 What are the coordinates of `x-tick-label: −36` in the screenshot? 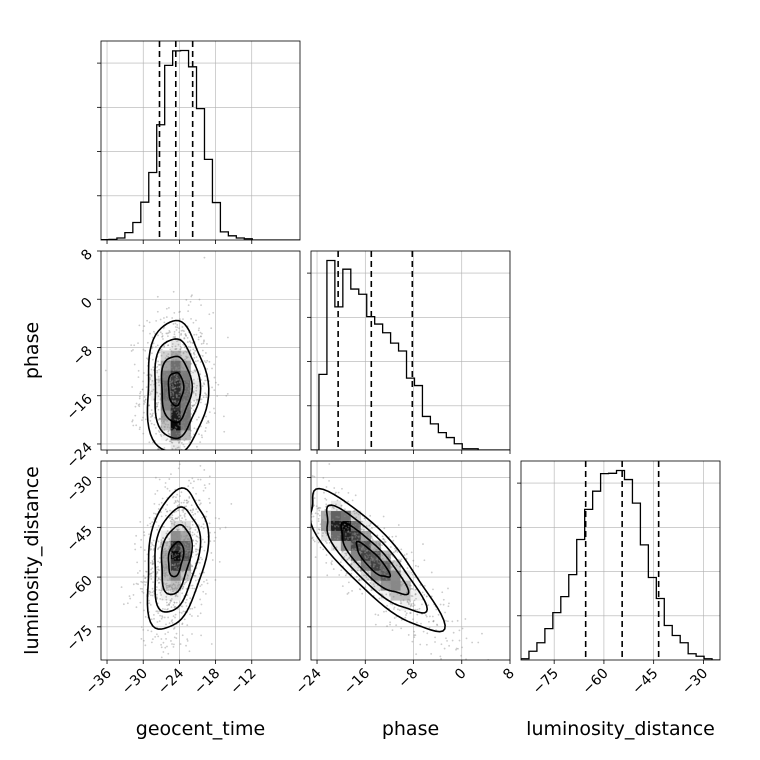 It's located at (99, 681).